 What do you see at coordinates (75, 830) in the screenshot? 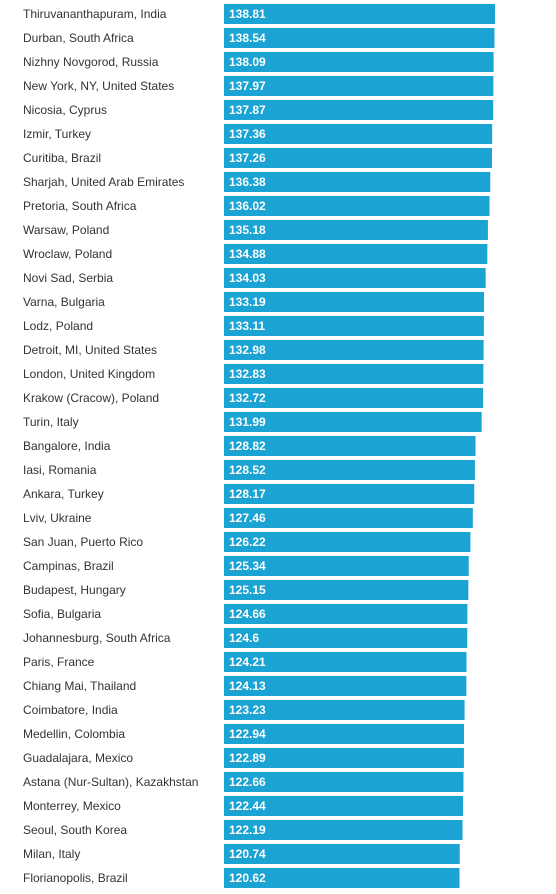
I see `category-label: Seoul, South Korea` at bounding box center [75, 830].